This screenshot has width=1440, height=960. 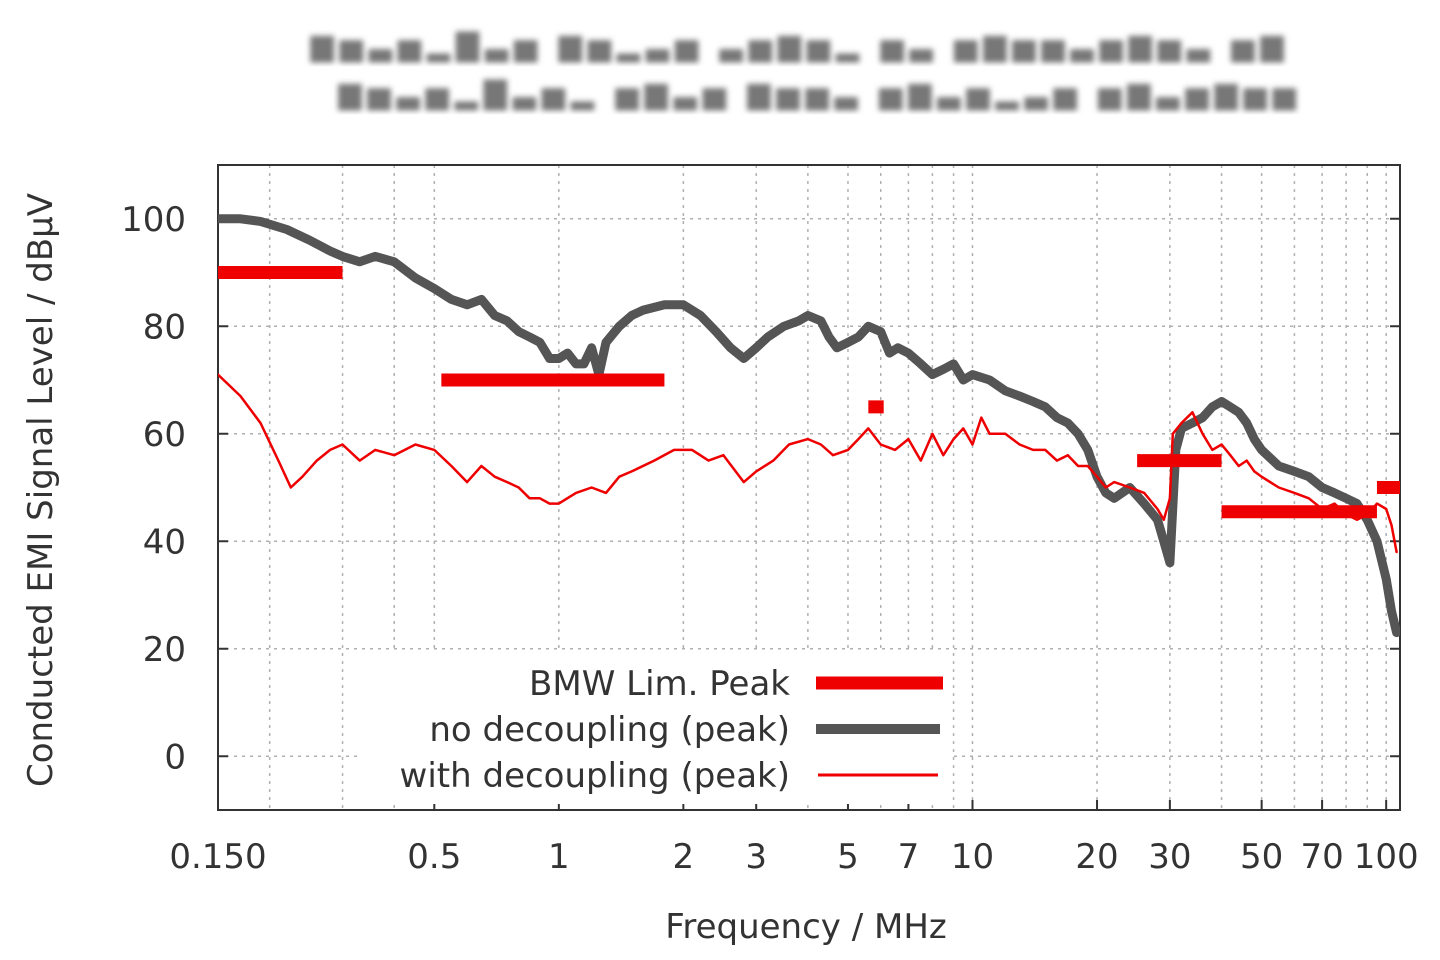 I want to click on x-tick-label: 1, so click(x=559, y=857).